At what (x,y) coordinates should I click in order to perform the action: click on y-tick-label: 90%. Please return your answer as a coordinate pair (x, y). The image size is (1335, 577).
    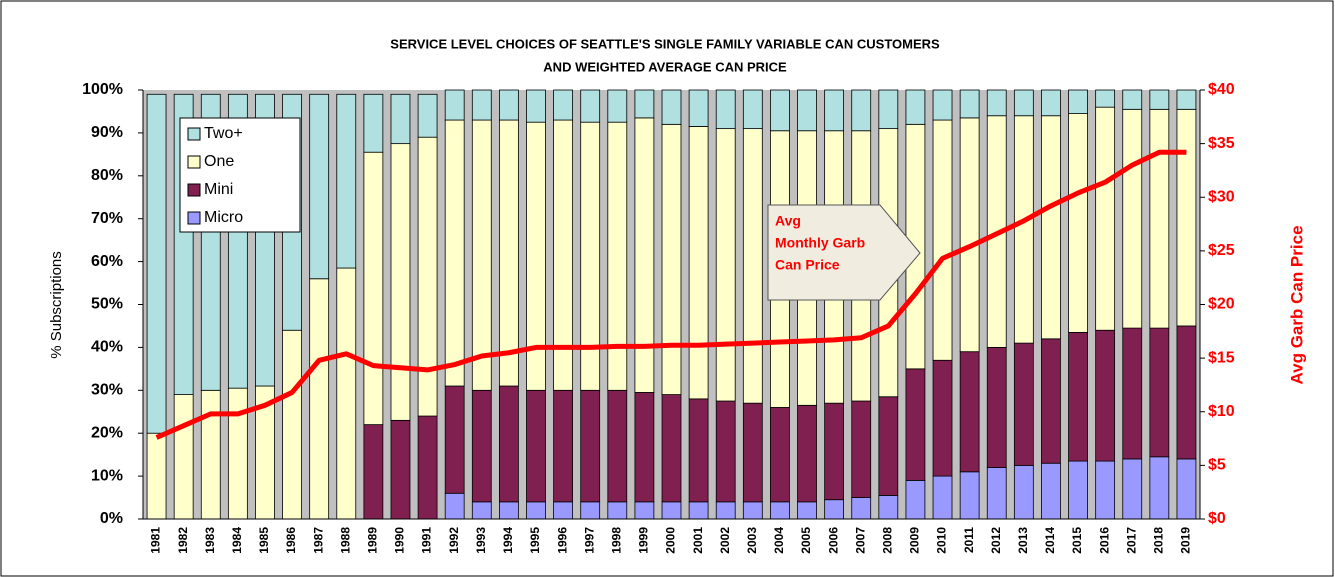
    Looking at the image, I should click on (107, 132).